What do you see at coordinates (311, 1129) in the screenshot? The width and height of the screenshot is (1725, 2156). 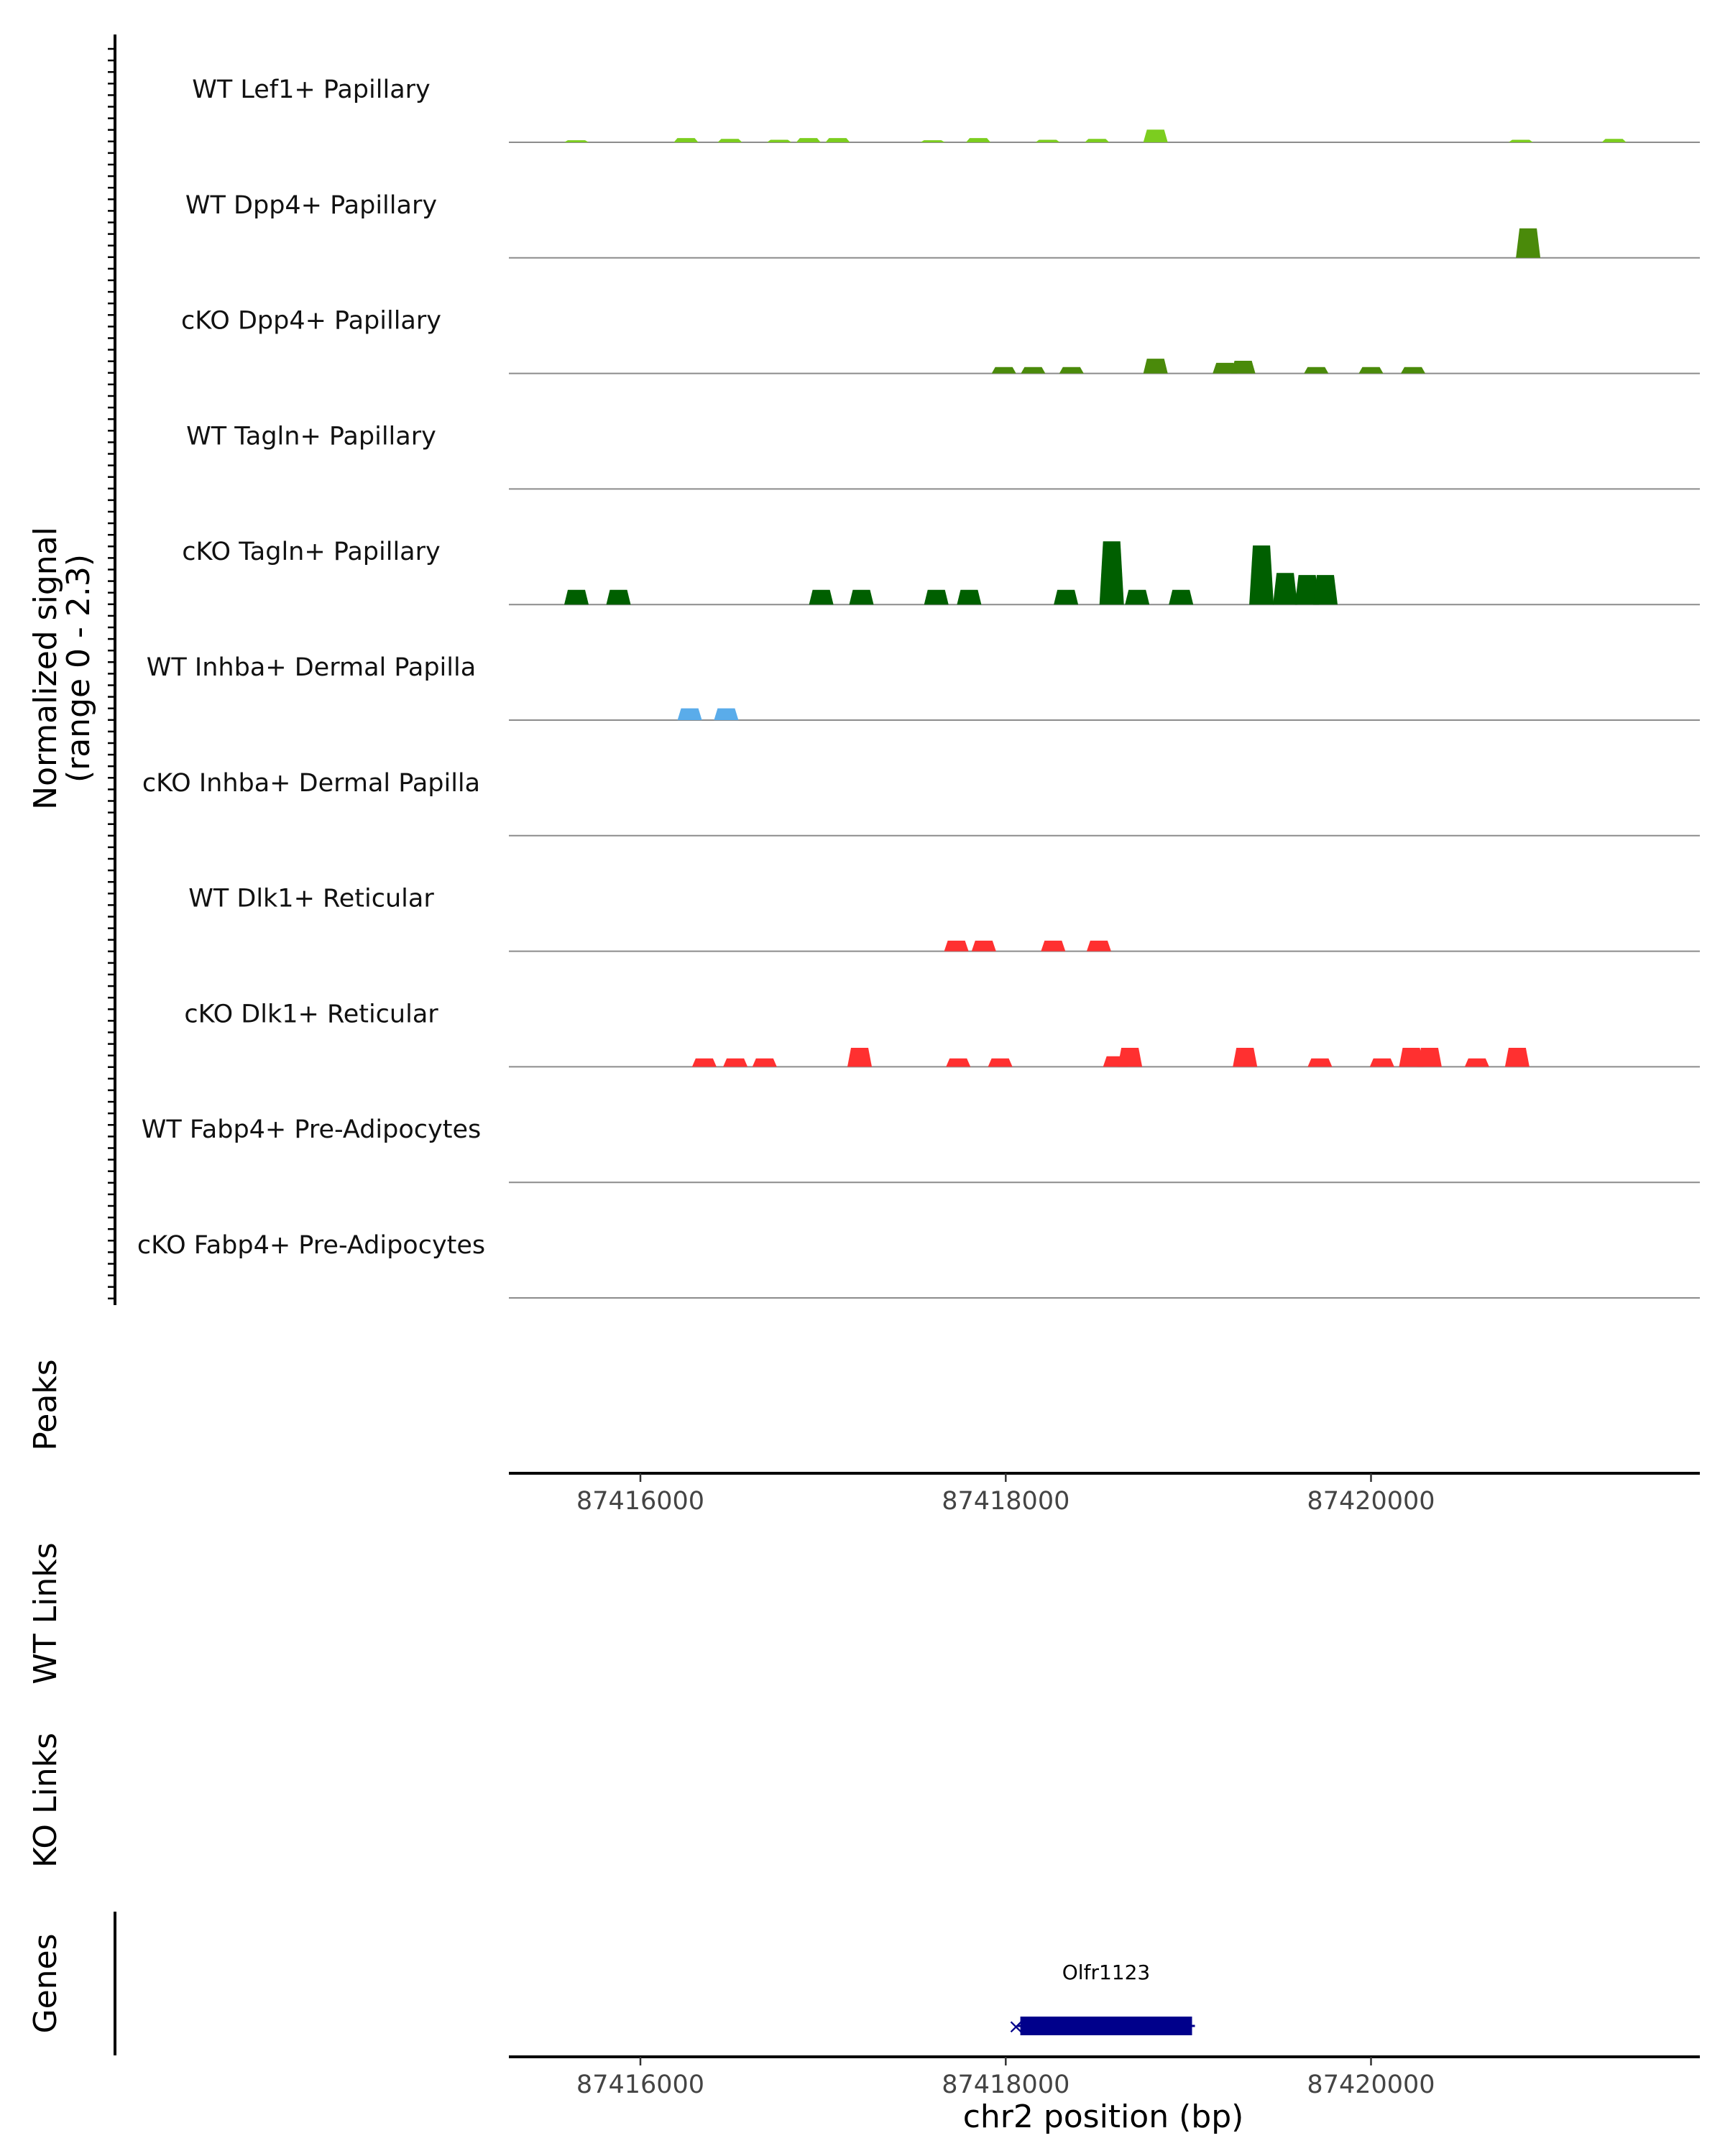 I see `track-label: WT Fabp4+ Pre-Adipocytes` at bounding box center [311, 1129].